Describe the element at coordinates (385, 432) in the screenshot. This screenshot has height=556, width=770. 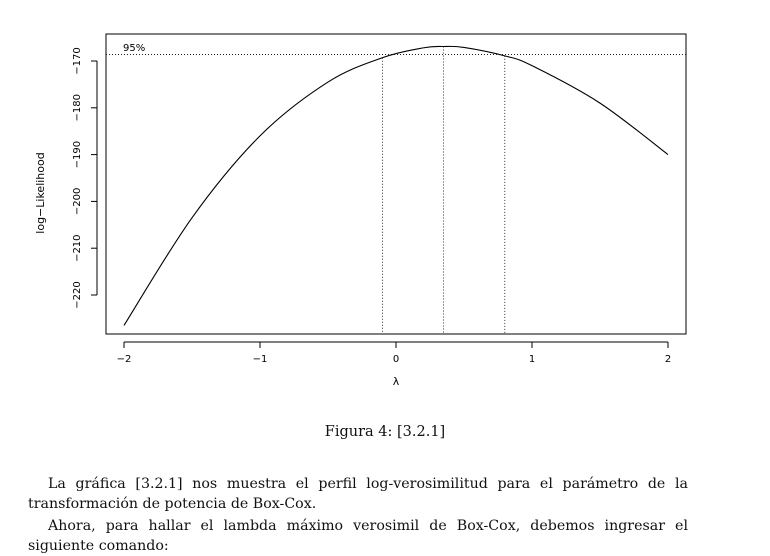
I see `figure-caption: Figura 4: [3.2.1]` at that location.